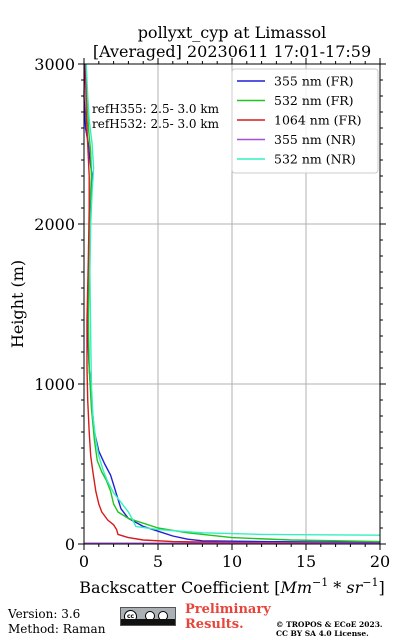 The height and width of the screenshot is (640, 400). Describe the element at coordinates (329, 624) in the screenshot. I see `copyright-line1: © TROPOS & ECoE 2023.` at that location.